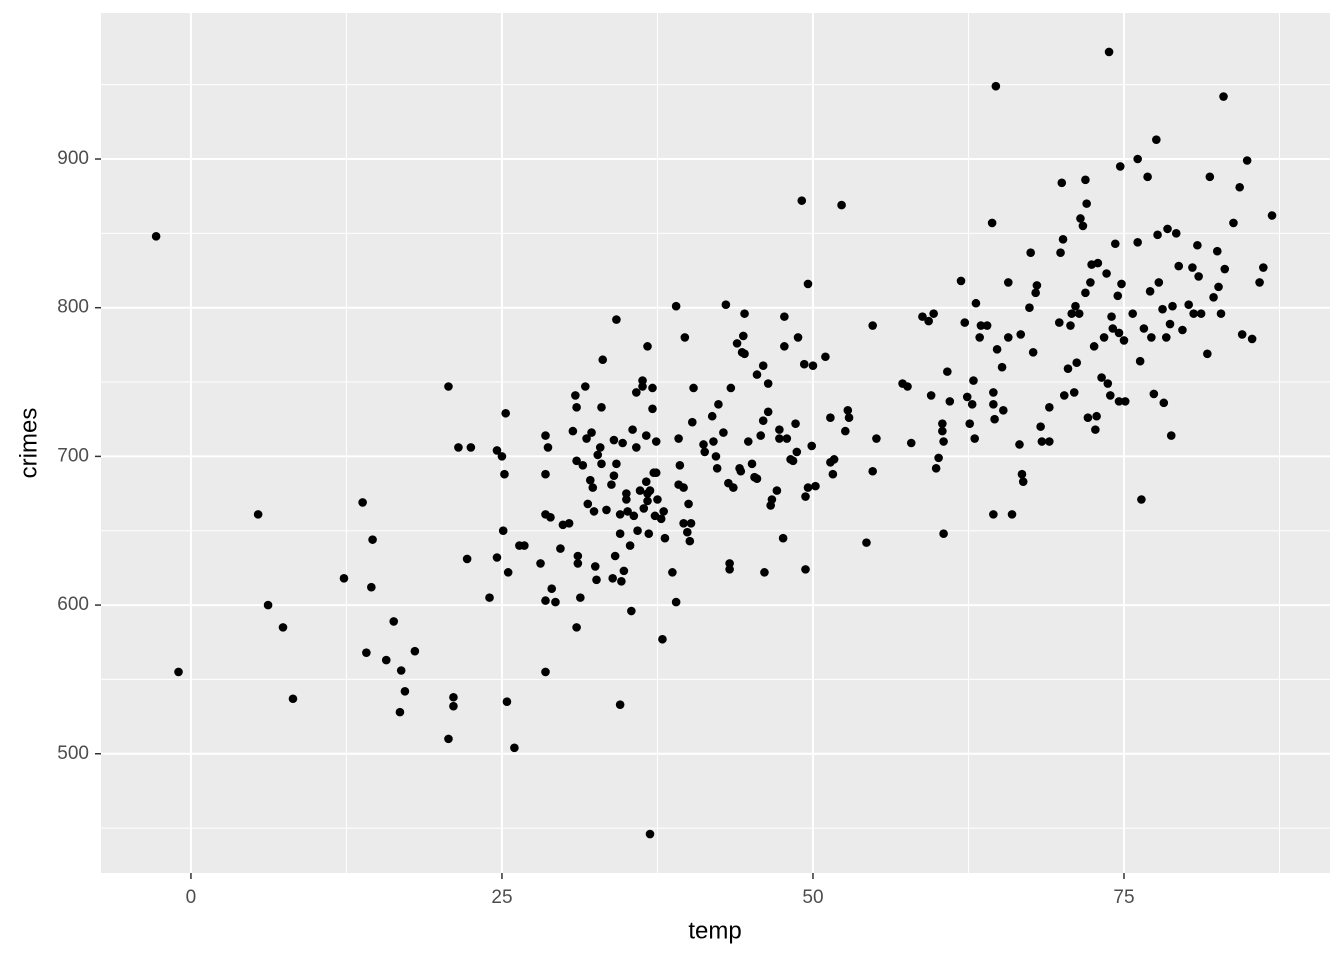 This screenshot has width=1344, height=960. Describe the element at coordinates (28, 443) in the screenshot. I see `y-axis-title: crimes` at that location.